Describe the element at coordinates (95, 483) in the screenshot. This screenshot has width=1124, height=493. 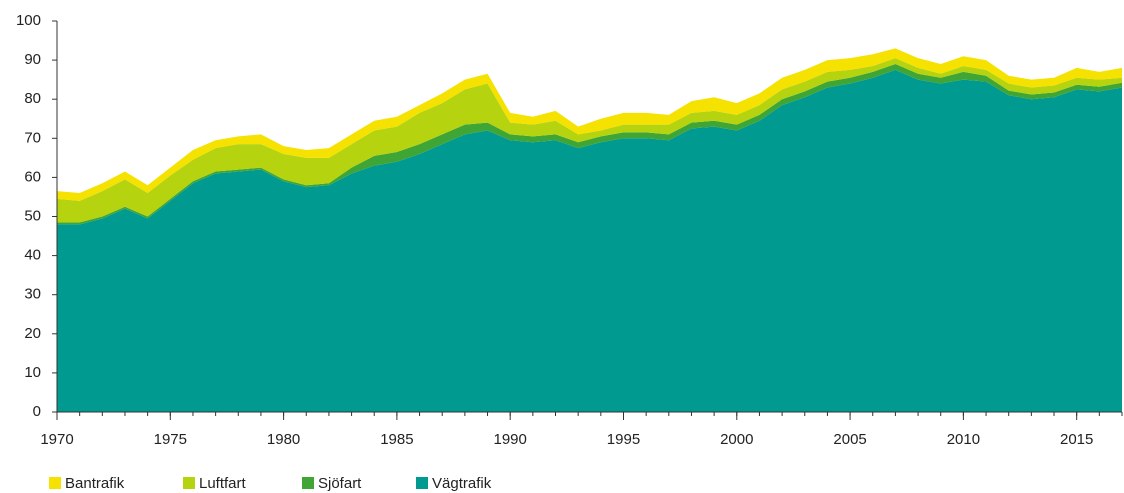
I see `legend-label: Bantrafik` at that location.